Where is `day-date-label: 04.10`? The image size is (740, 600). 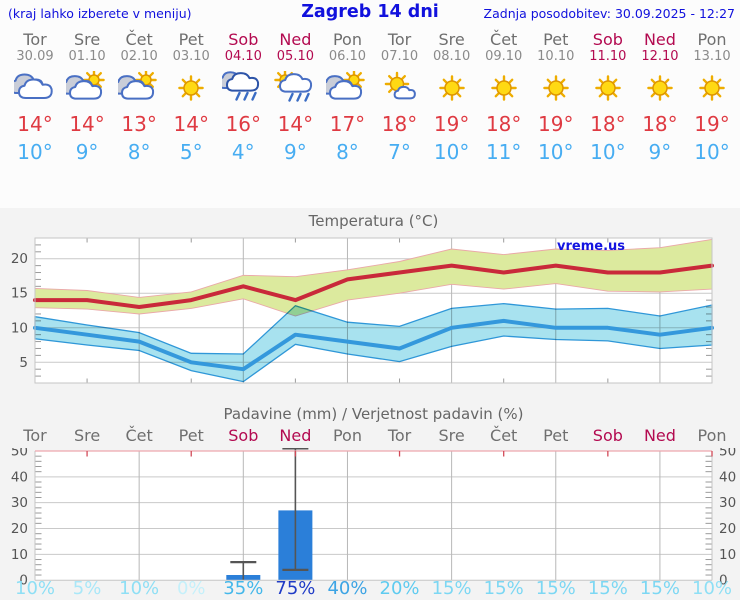 day-date-label: 04.10 is located at coordinates (243, 56).